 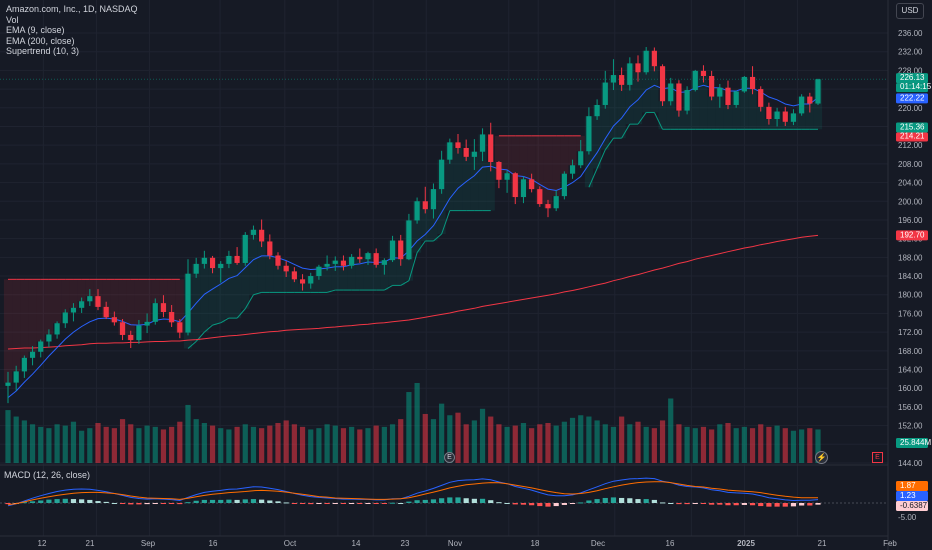 What do you see at coordinates (449, 457) in the screenshot?
I see `earnings-badge: E` at bounding box center [449, 457].